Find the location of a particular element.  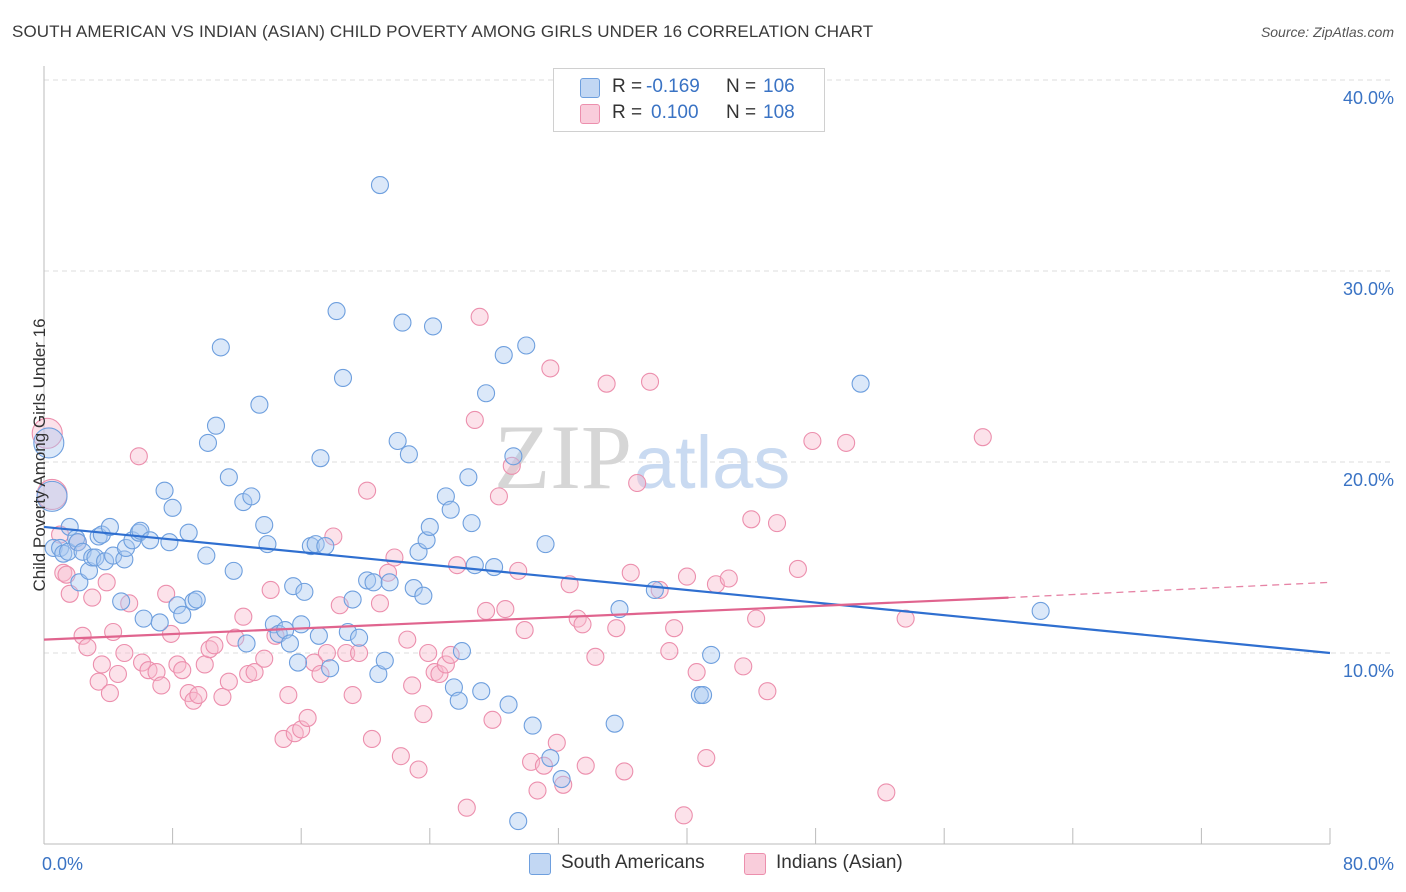

trend-line-indians-extension is located at coordinates (1169, 590).